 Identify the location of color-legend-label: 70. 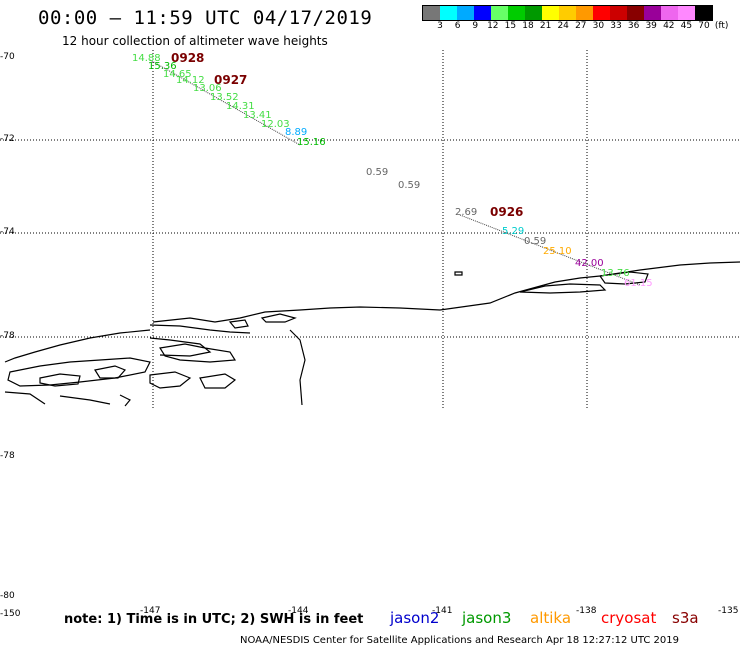
(704, 26).